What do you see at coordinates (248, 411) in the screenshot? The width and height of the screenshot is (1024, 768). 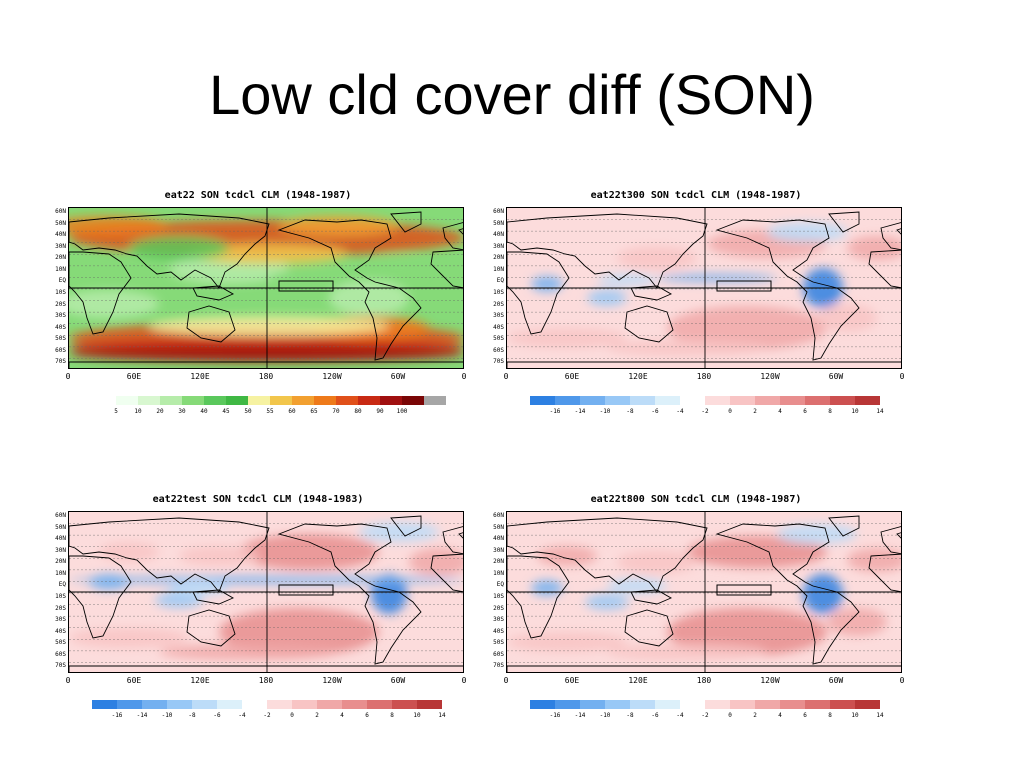 I see `color-scale-label: 50` at bounding box center [248, 411].